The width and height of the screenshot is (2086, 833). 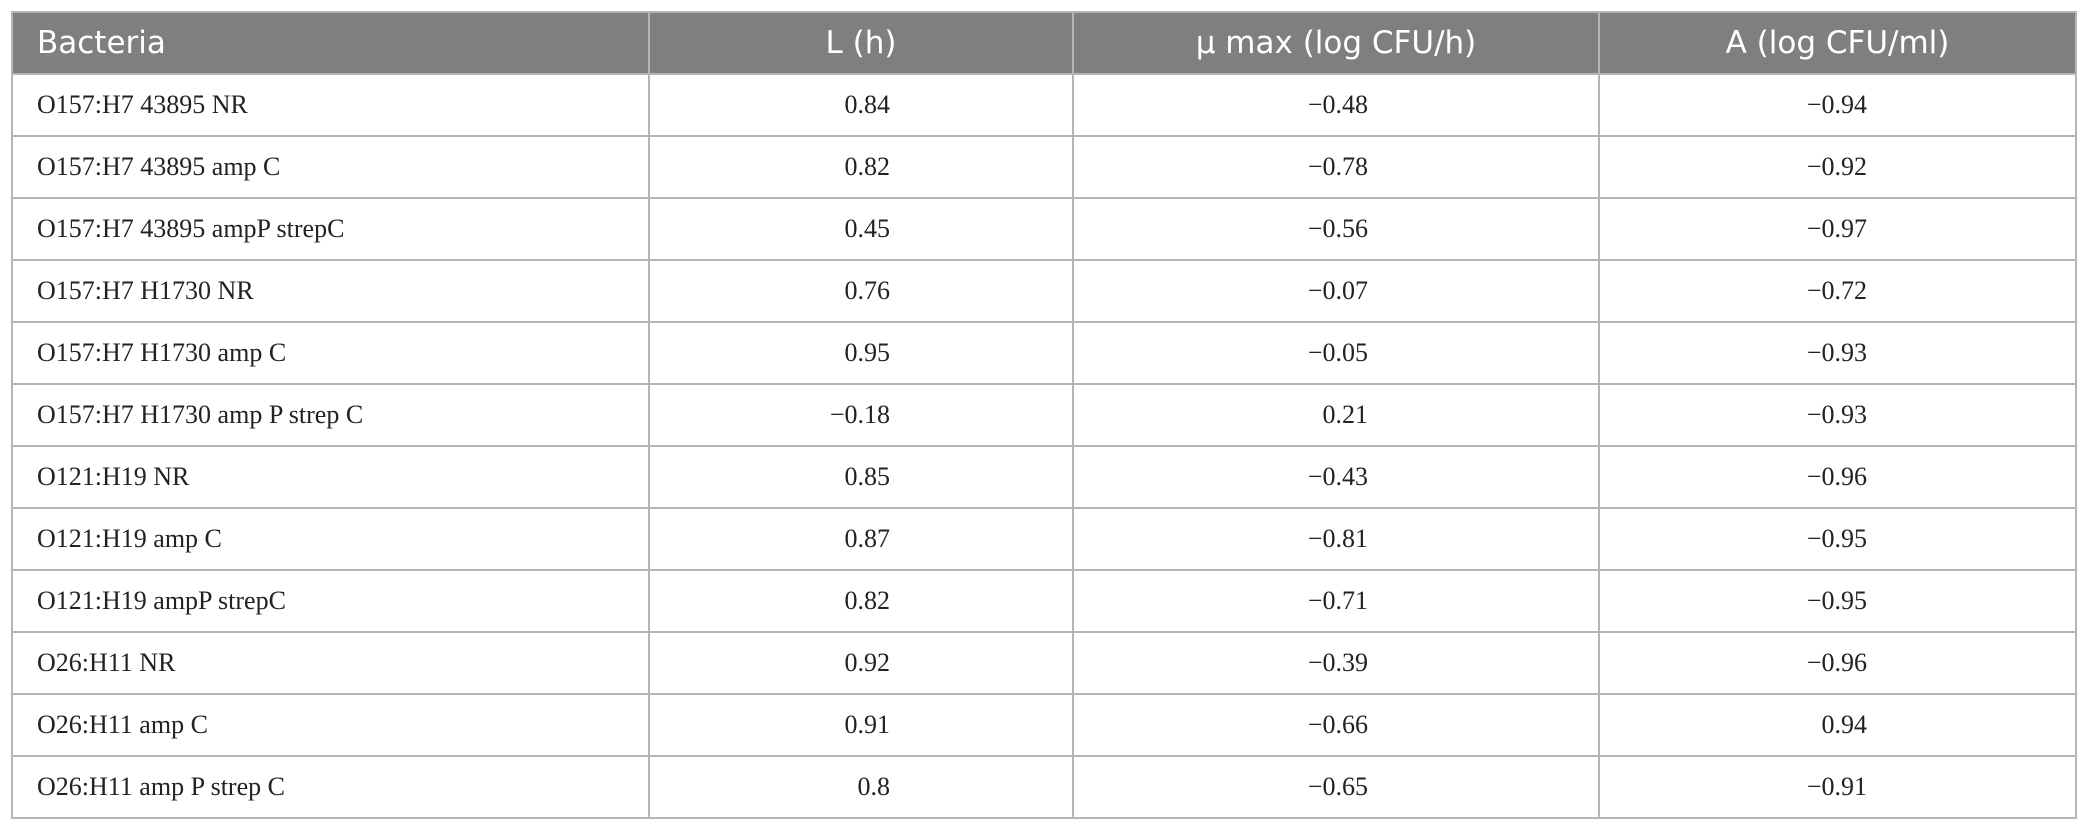 I want to click on bacteria-cell: O26:H11 amp P strep C, so click(x=330, y=787).